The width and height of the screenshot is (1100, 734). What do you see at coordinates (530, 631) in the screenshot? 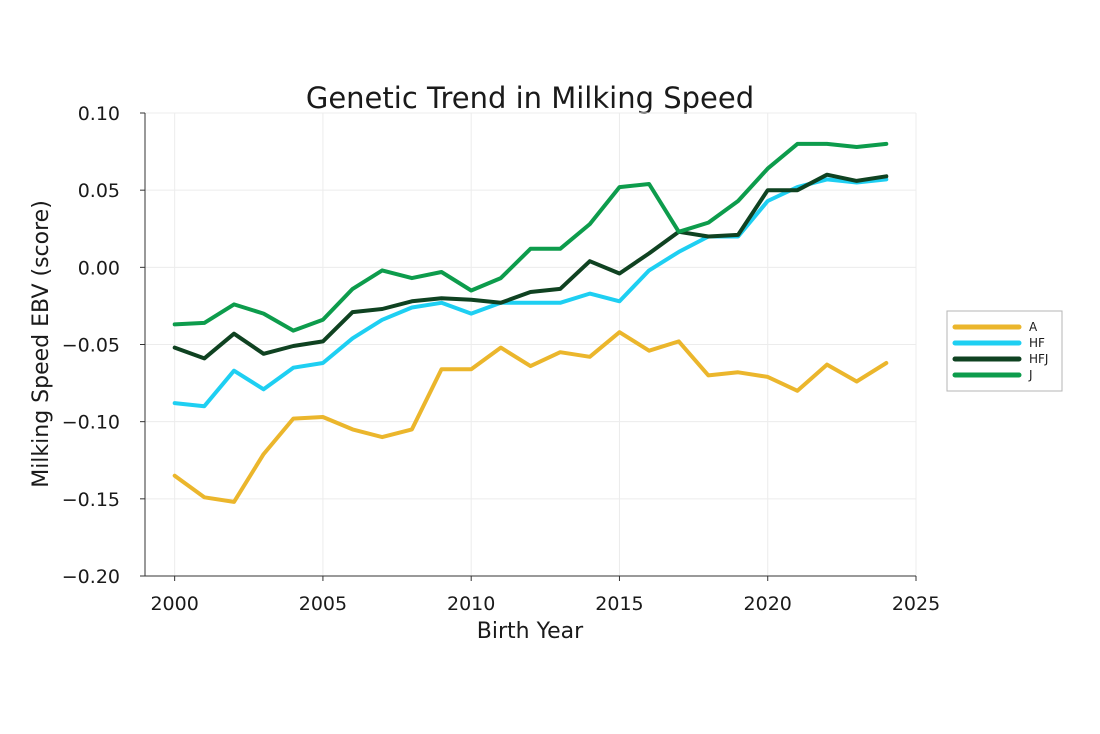
I see `x-axis-label: Birth Year` at bounding box center [530, 631].